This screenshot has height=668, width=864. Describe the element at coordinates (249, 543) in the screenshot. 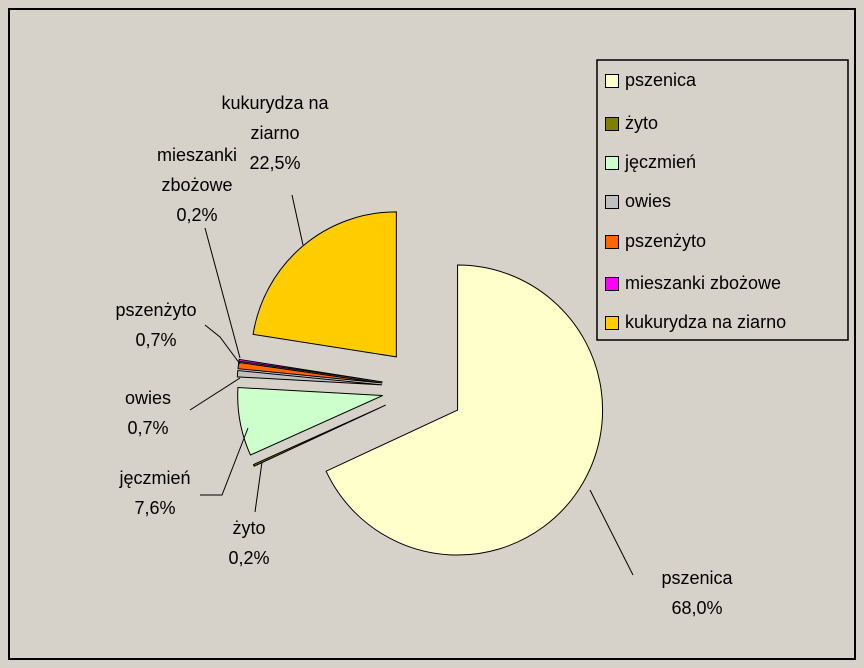

I see `data-label: żyto 0,2%` at that location.